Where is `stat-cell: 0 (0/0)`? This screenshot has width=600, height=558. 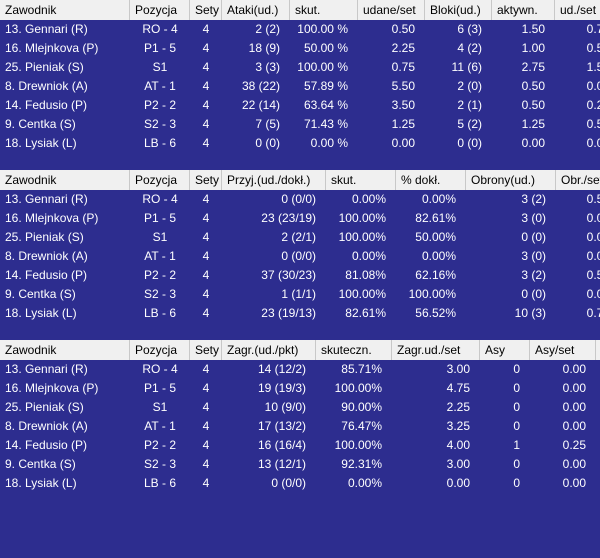
stat-cell: 0 (0/0) is located at coordinates (288, 483).